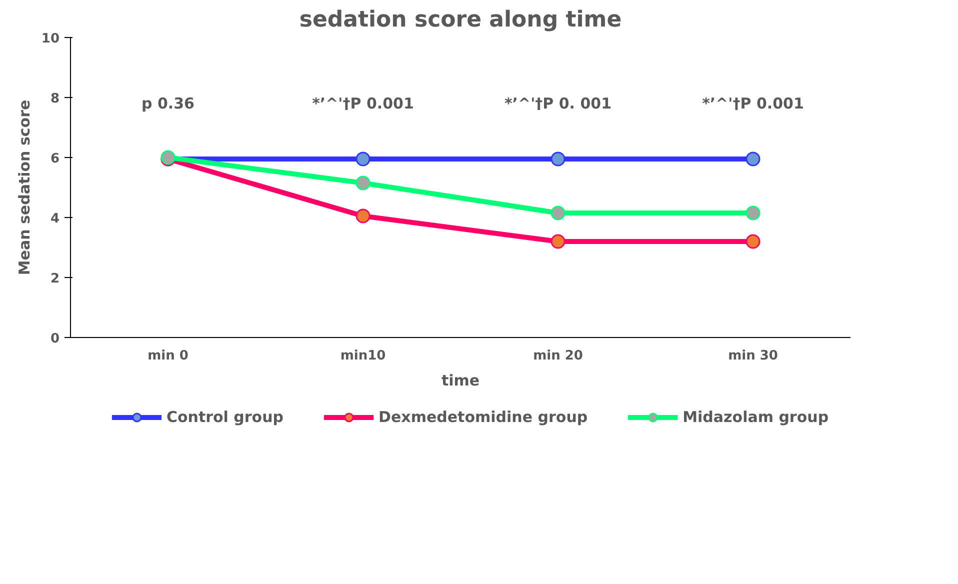  I want to click on y-tick-label: 2, so click(55, 279).